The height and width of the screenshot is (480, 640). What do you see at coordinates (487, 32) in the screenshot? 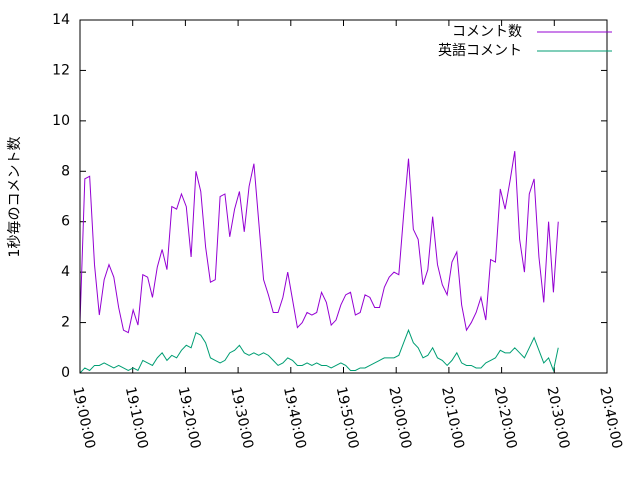
I see `legend-label: コメント数` at bounding box center [487, 32].